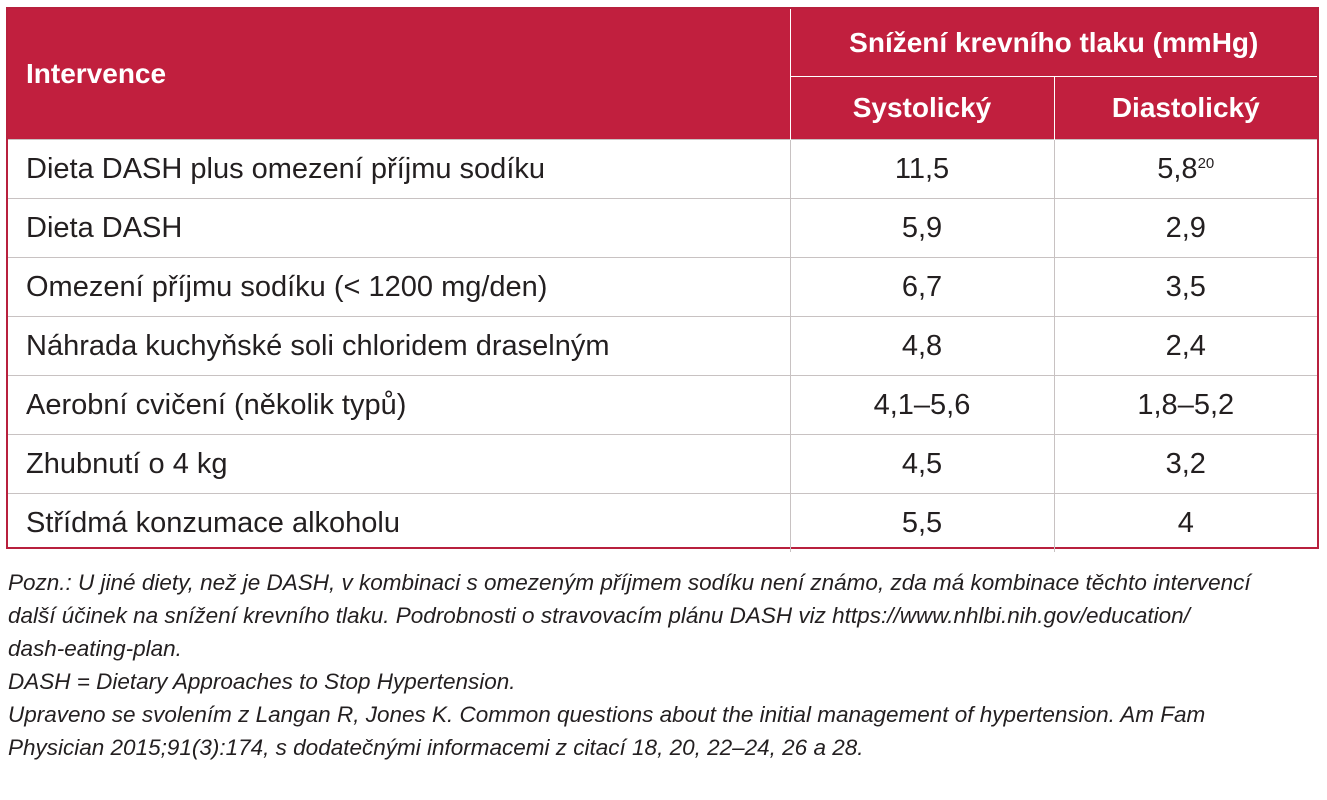  Describe the element at coordinates (921, 522) in the screenshot. I see `row-systolic-value: 5,5` at that location.